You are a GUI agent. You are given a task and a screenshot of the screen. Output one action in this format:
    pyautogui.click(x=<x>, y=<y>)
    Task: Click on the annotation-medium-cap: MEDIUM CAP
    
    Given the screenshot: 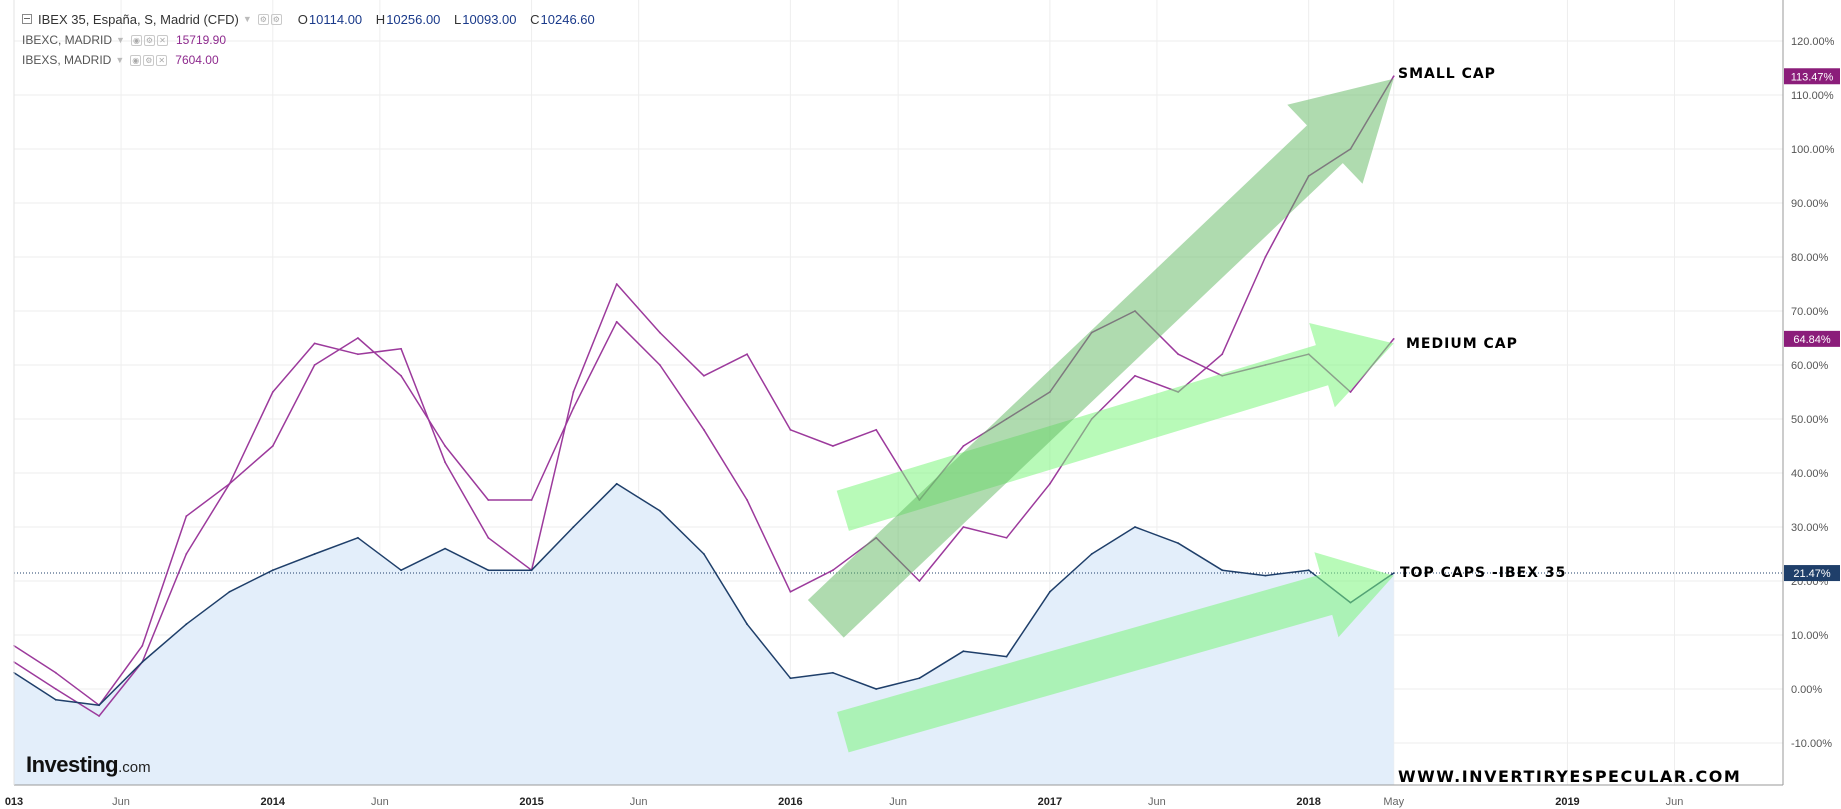 What is the action you would take?
    pyautogui.click(x=1462, y=344)
    